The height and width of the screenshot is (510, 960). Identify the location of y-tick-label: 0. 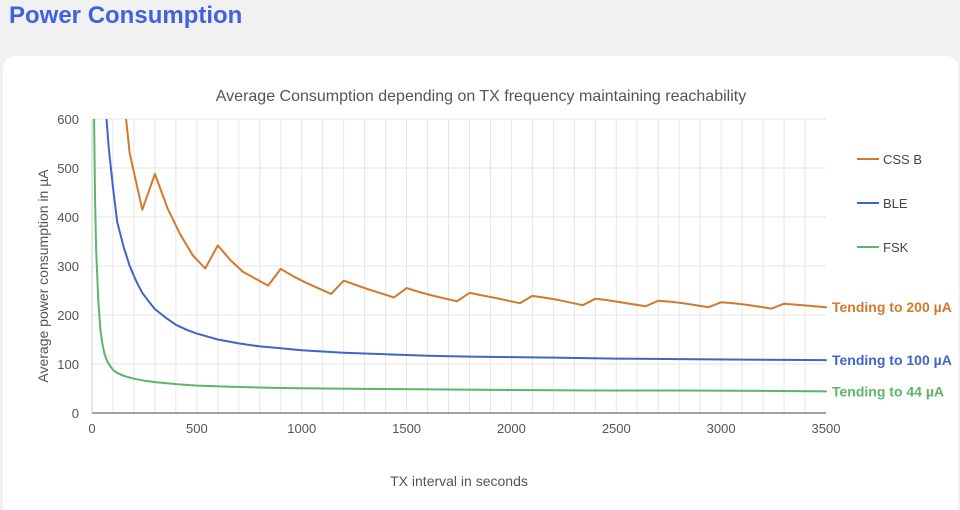
(75, 413).